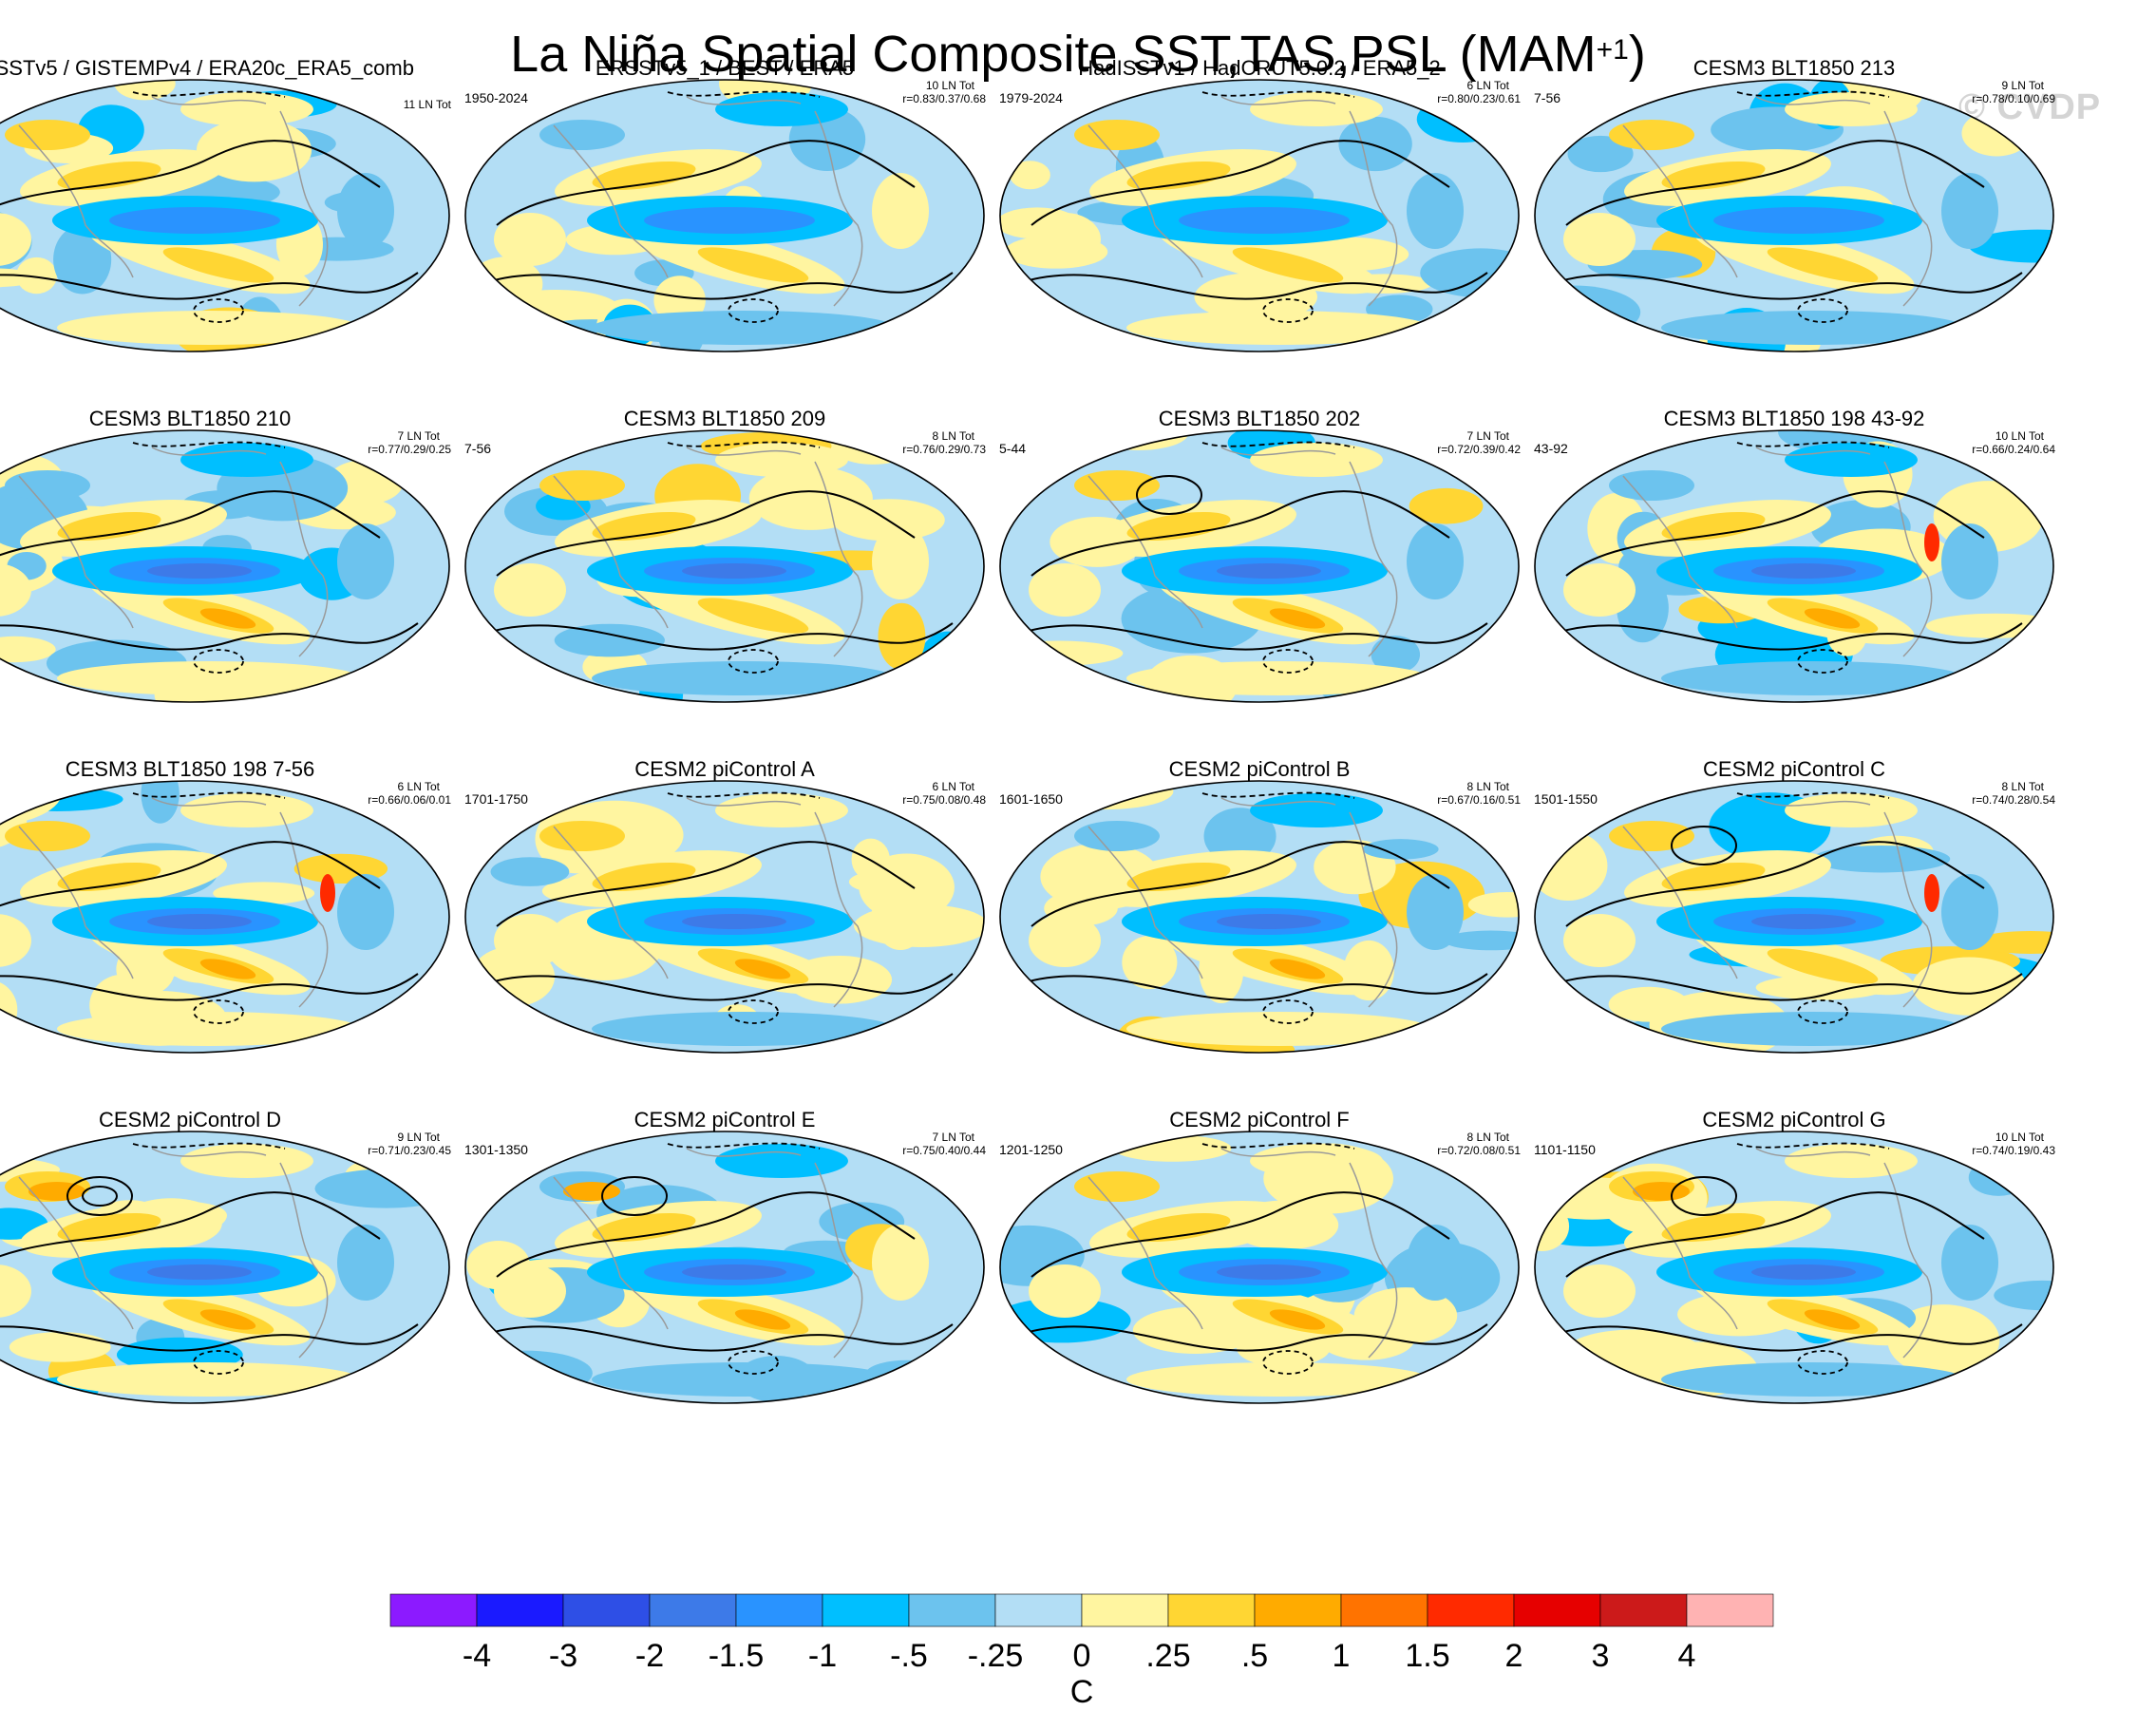  What do you see at coordinates (1255, 1656) in the screenshot?
I see `colorbar-tick-label: .5` at bounding box center [1255, 1656].